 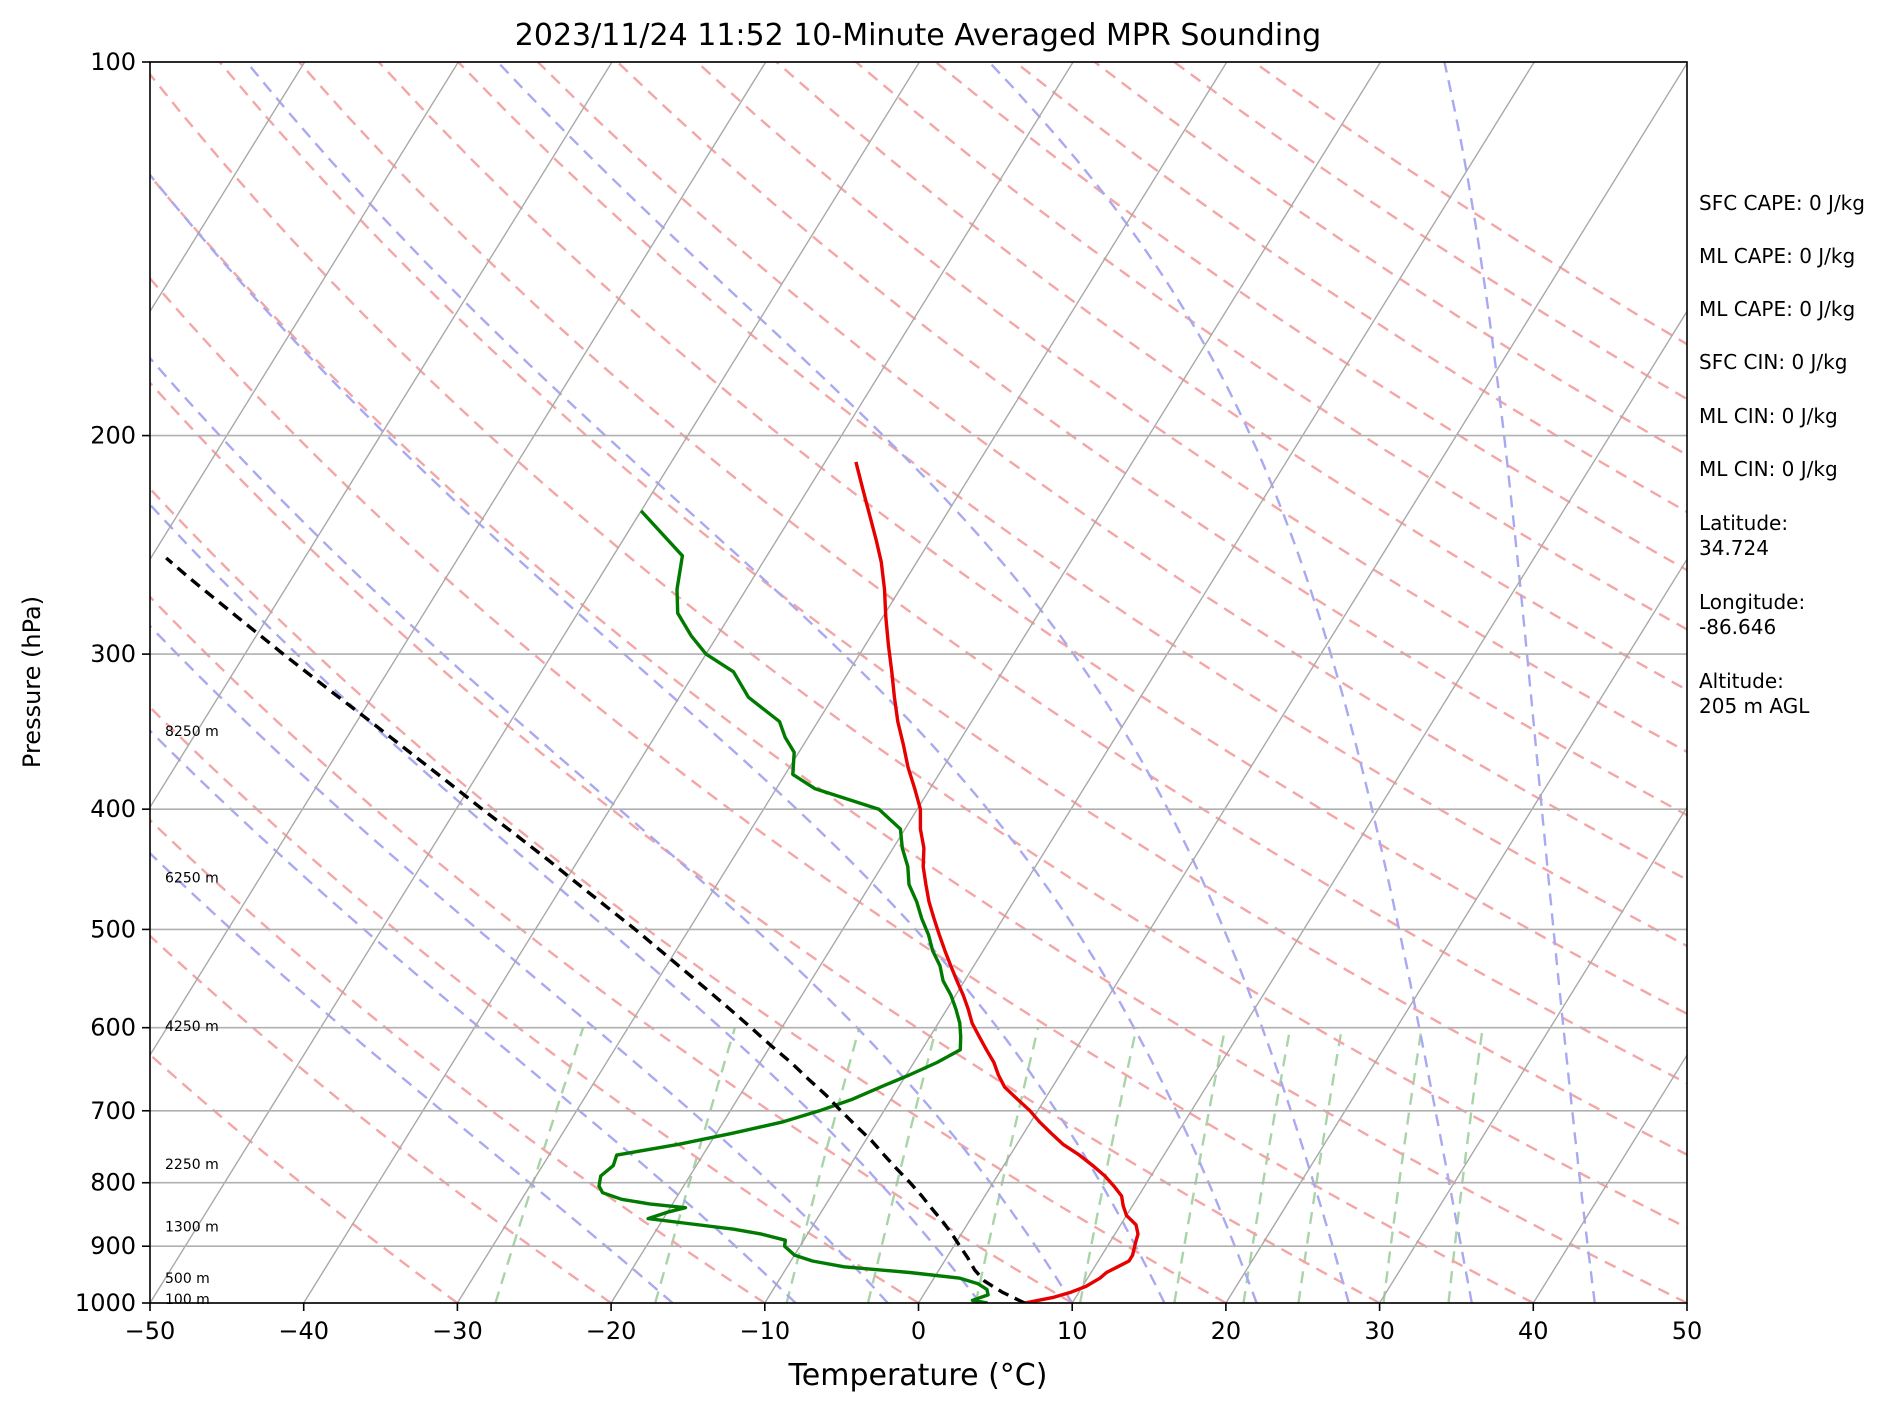 What do you see at coordinates (457, 1331) in the screenshot?
I see `x-tick-label-2: −30` at bounding box center [457, 1331].